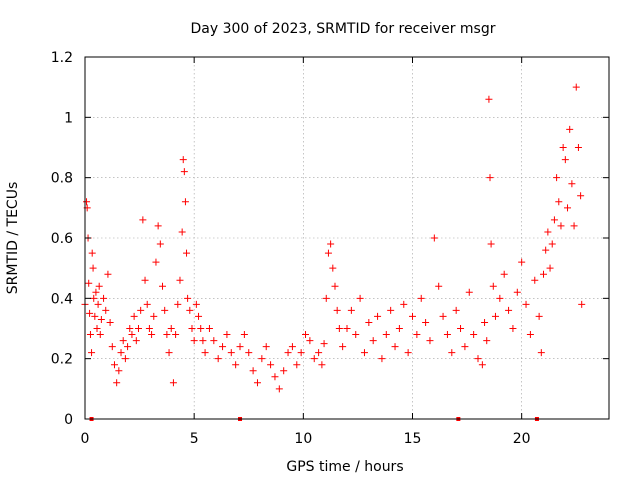 This screenshot has height=480, width=640. What do you see at coordinates (62, 58) in the screenshot?
I see `y-tick-label: 1.2` at bounding box center [62, 58].